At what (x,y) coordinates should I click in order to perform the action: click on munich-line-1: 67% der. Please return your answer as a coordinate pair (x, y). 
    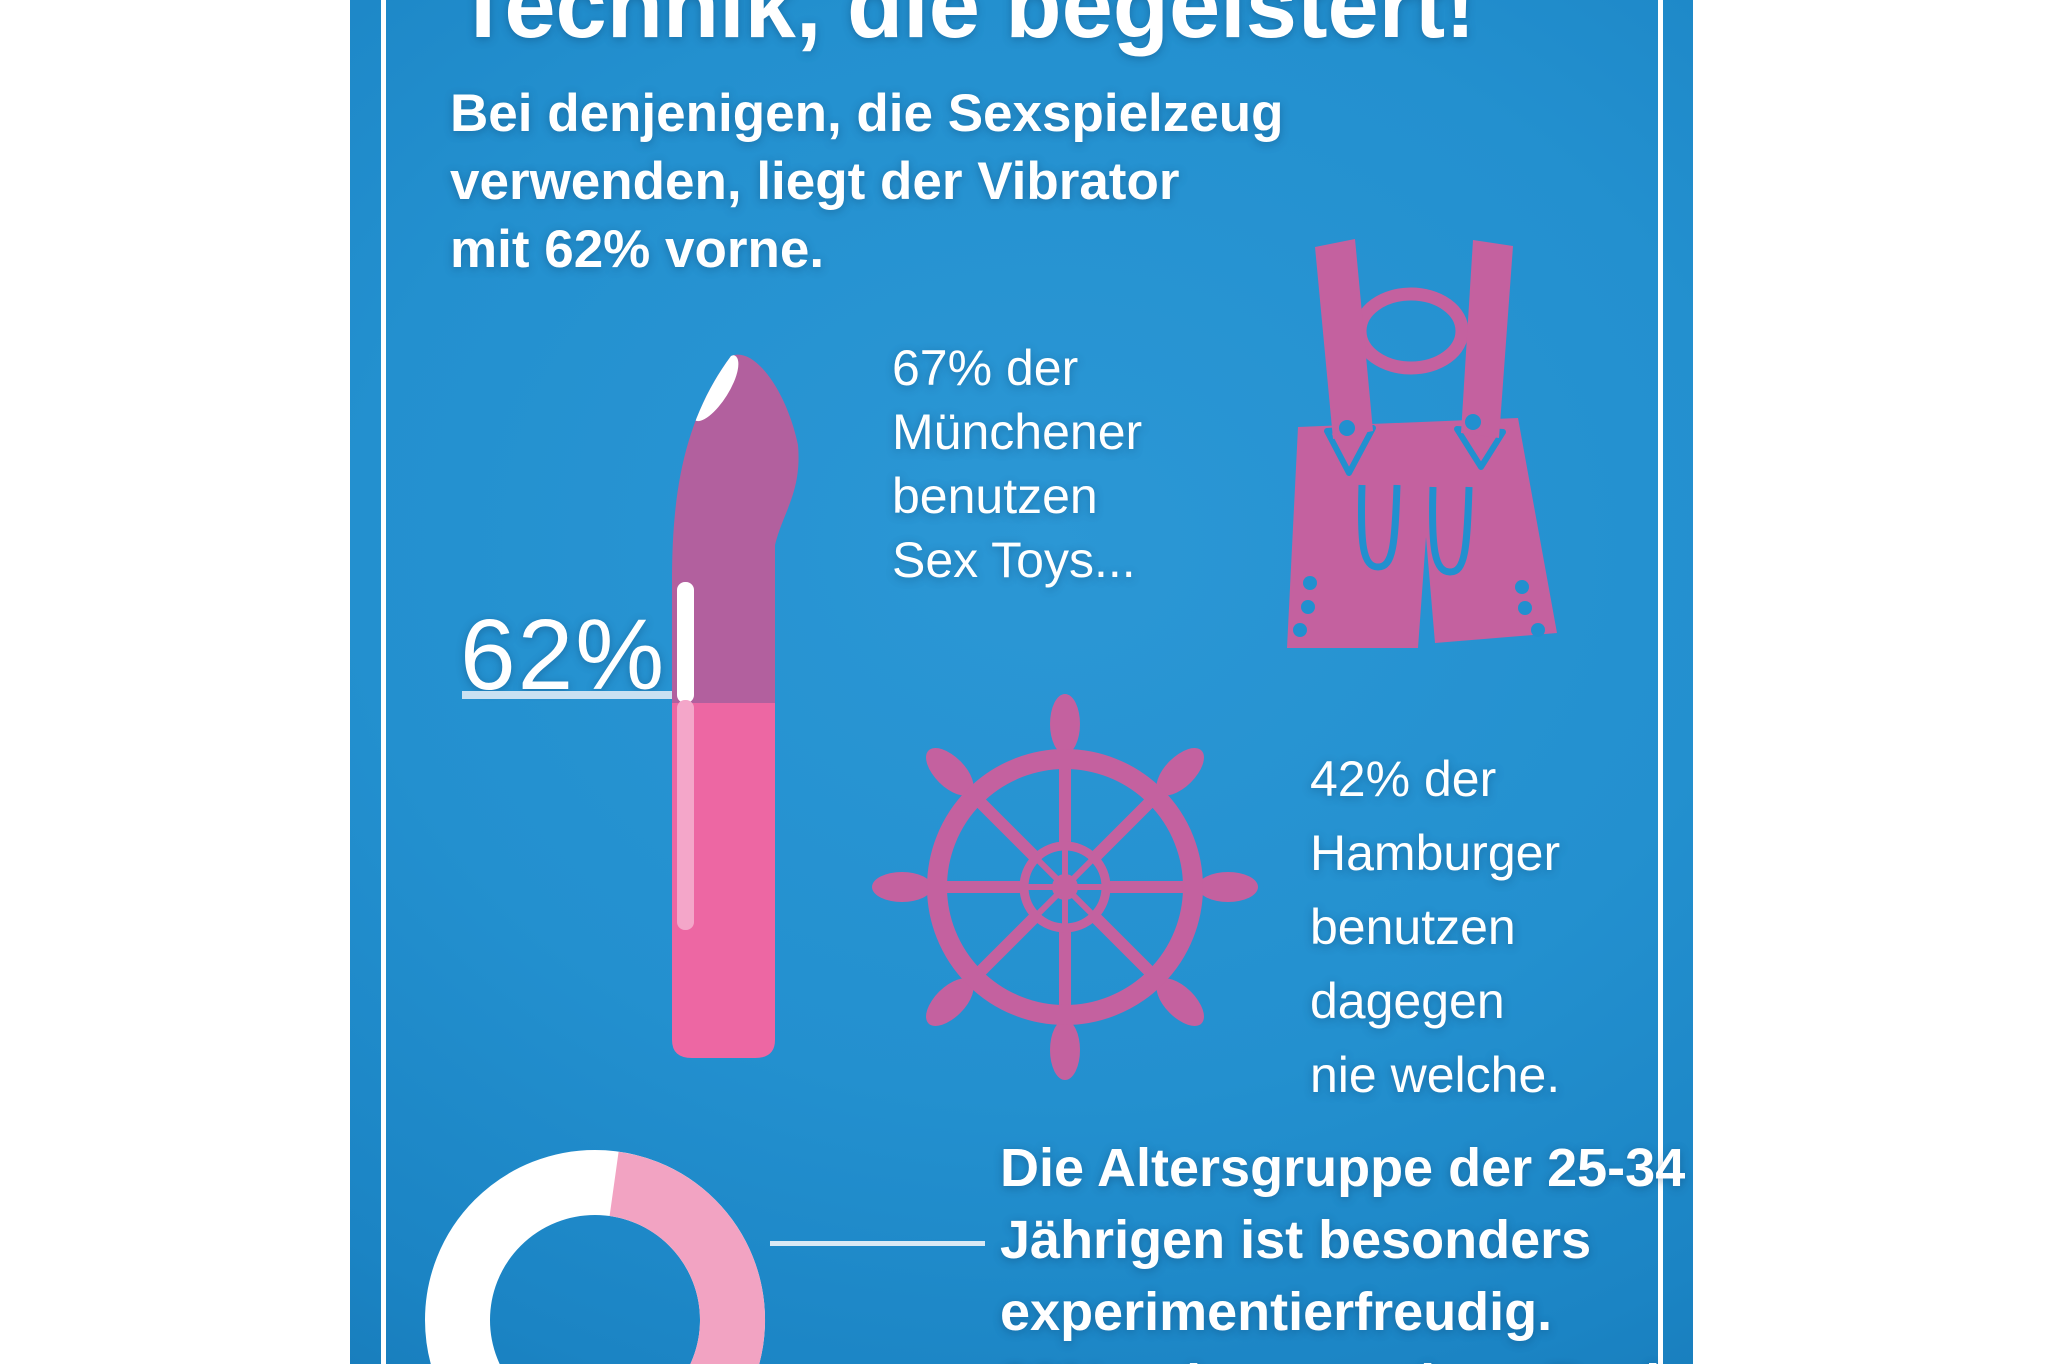
    Looking at the image, I should click on (985, 368).